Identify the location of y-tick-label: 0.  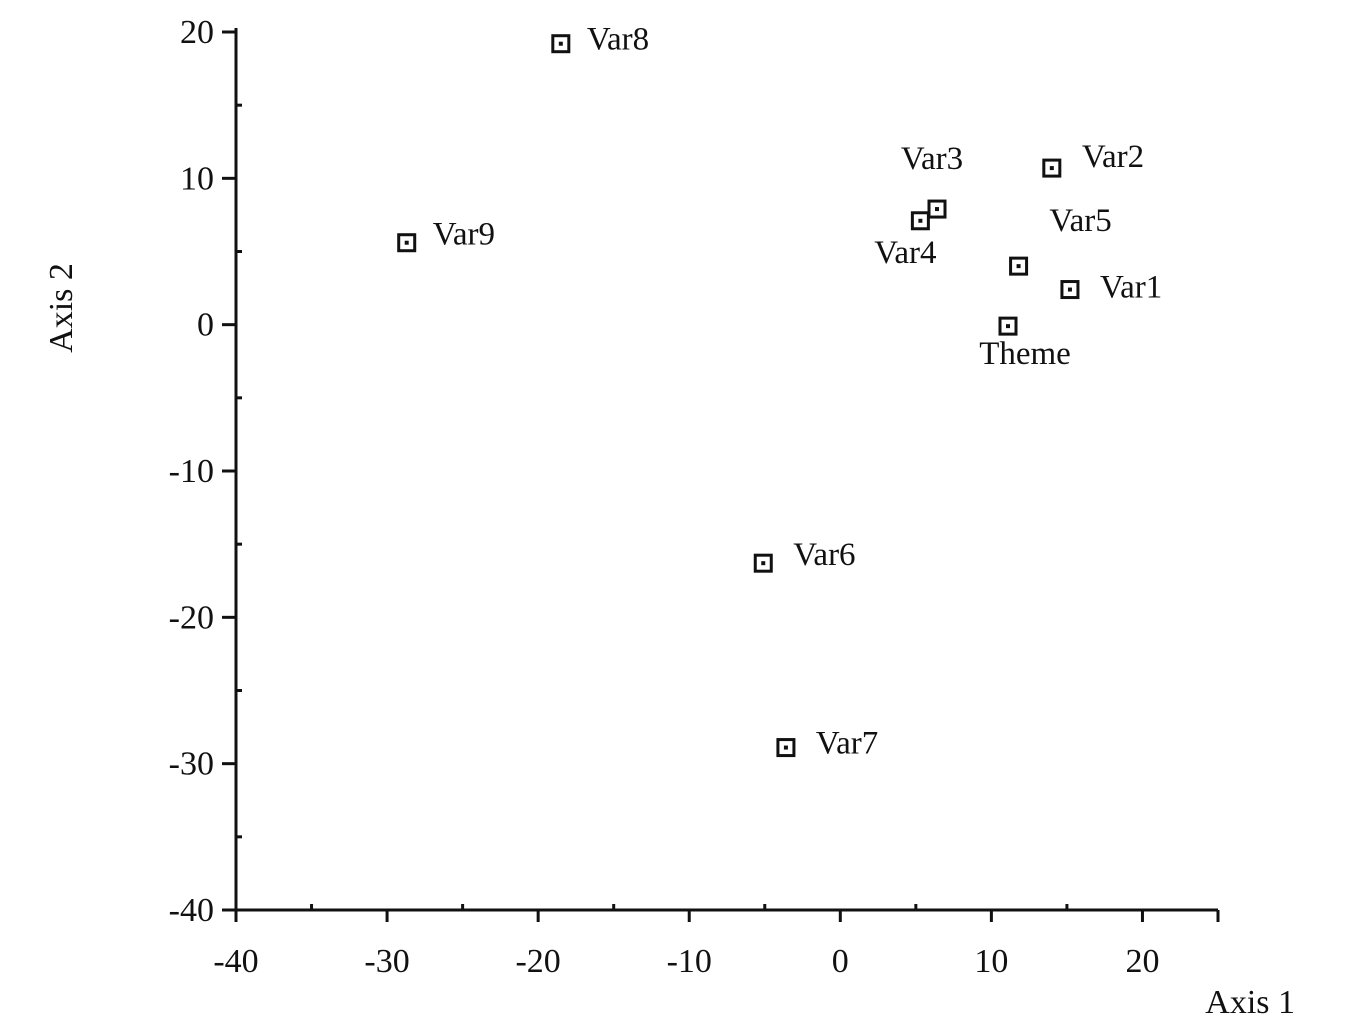
(205, 325).